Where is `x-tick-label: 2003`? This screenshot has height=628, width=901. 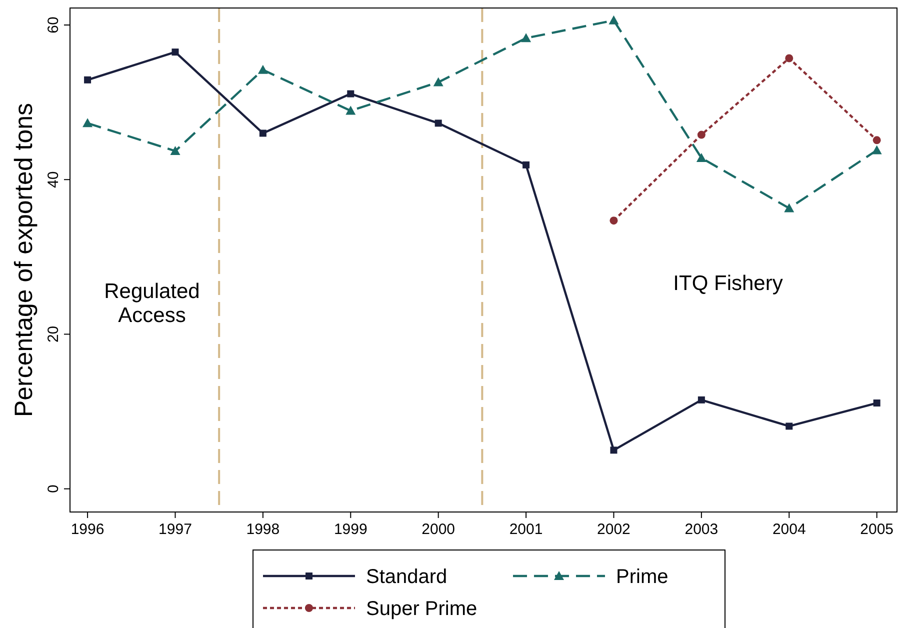
x-tick-label: 2003 is located at coordinates (701, 529).